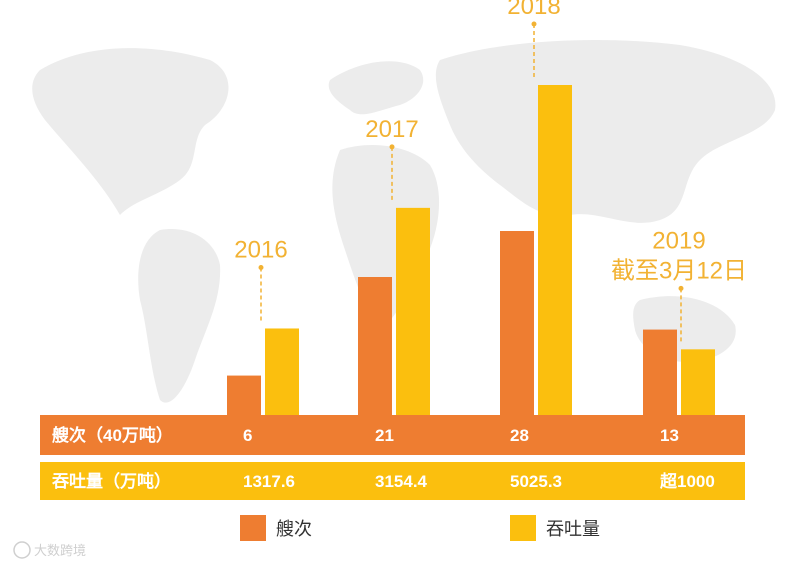  What do you see at coordinates (401, 481) in the screenshot?
I see `band-value-throughput-2017: 3154.4` at bounding box center [401, 481].